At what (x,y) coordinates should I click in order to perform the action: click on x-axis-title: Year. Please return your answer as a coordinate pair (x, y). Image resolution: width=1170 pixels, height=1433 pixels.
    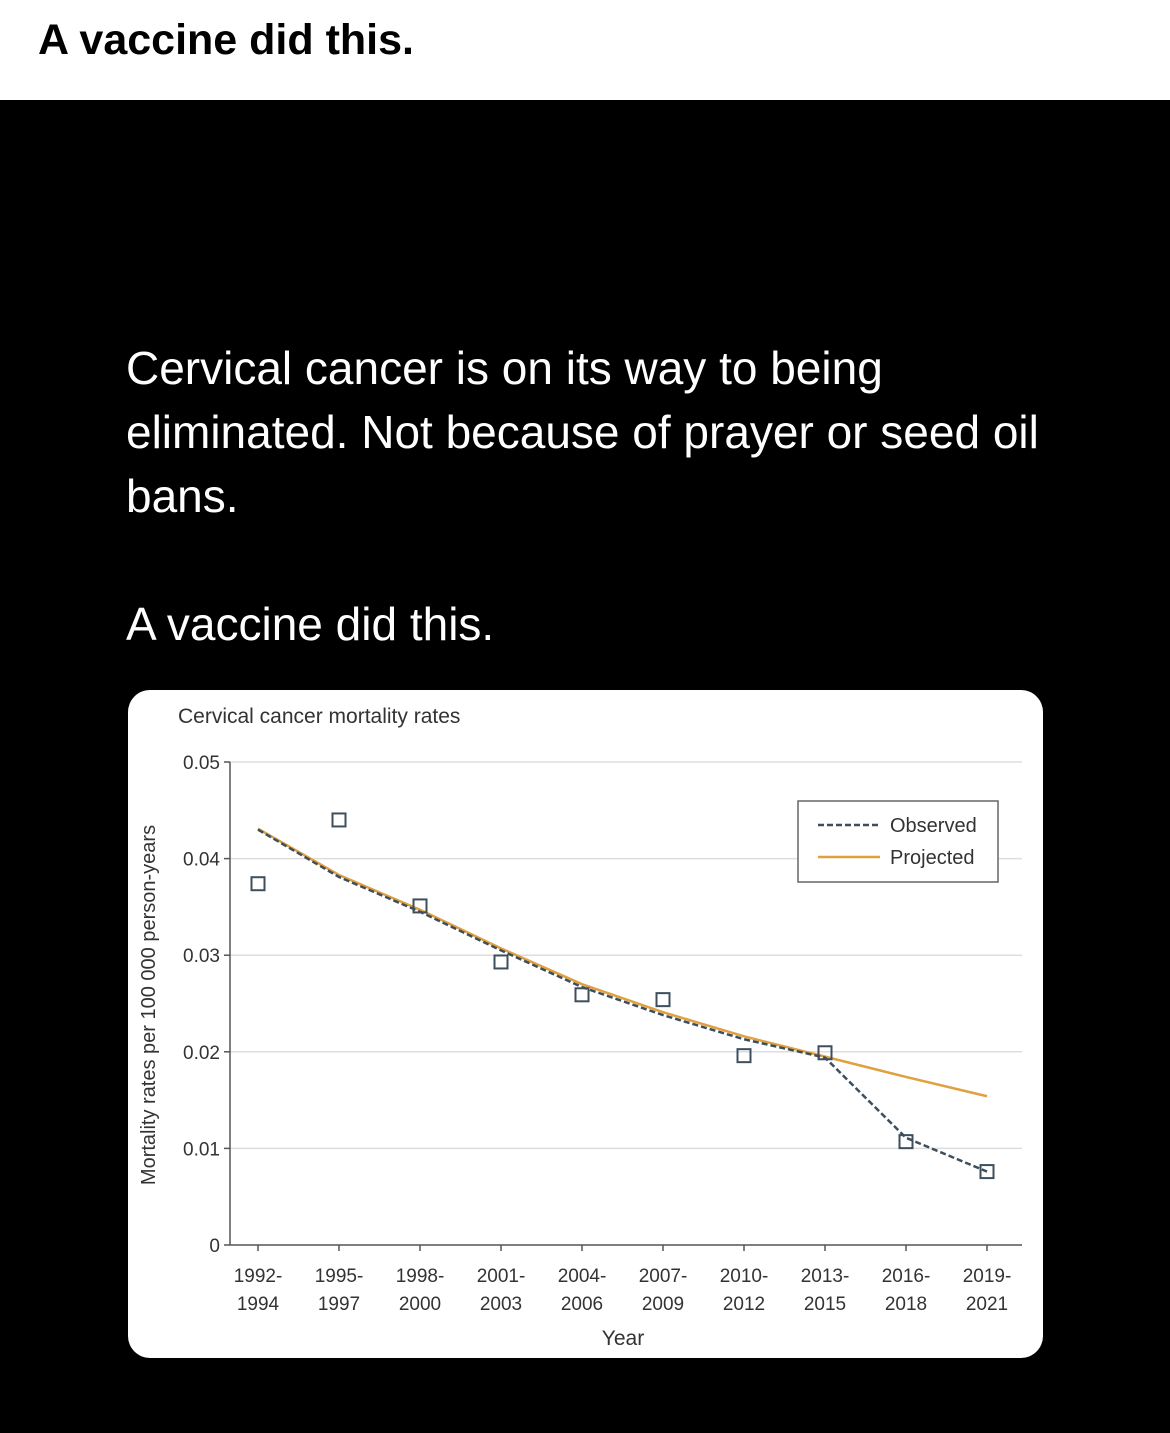
    Looking at the image, I should click on (623, 1338).